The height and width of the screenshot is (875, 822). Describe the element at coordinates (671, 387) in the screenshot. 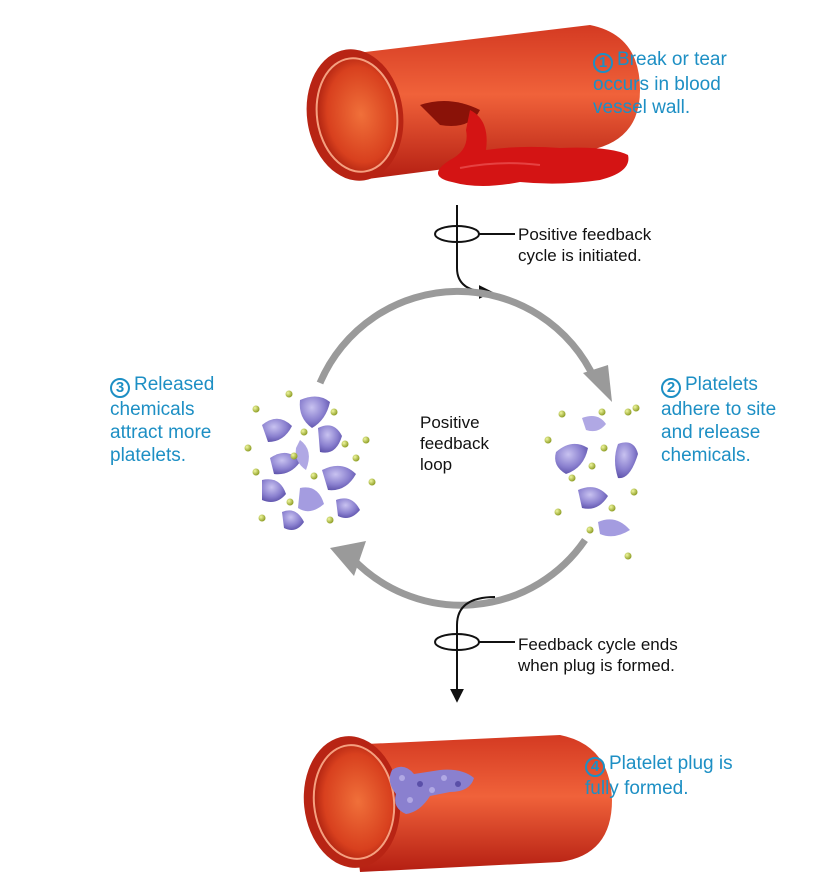

I see `step-2-number: 2` at that location.